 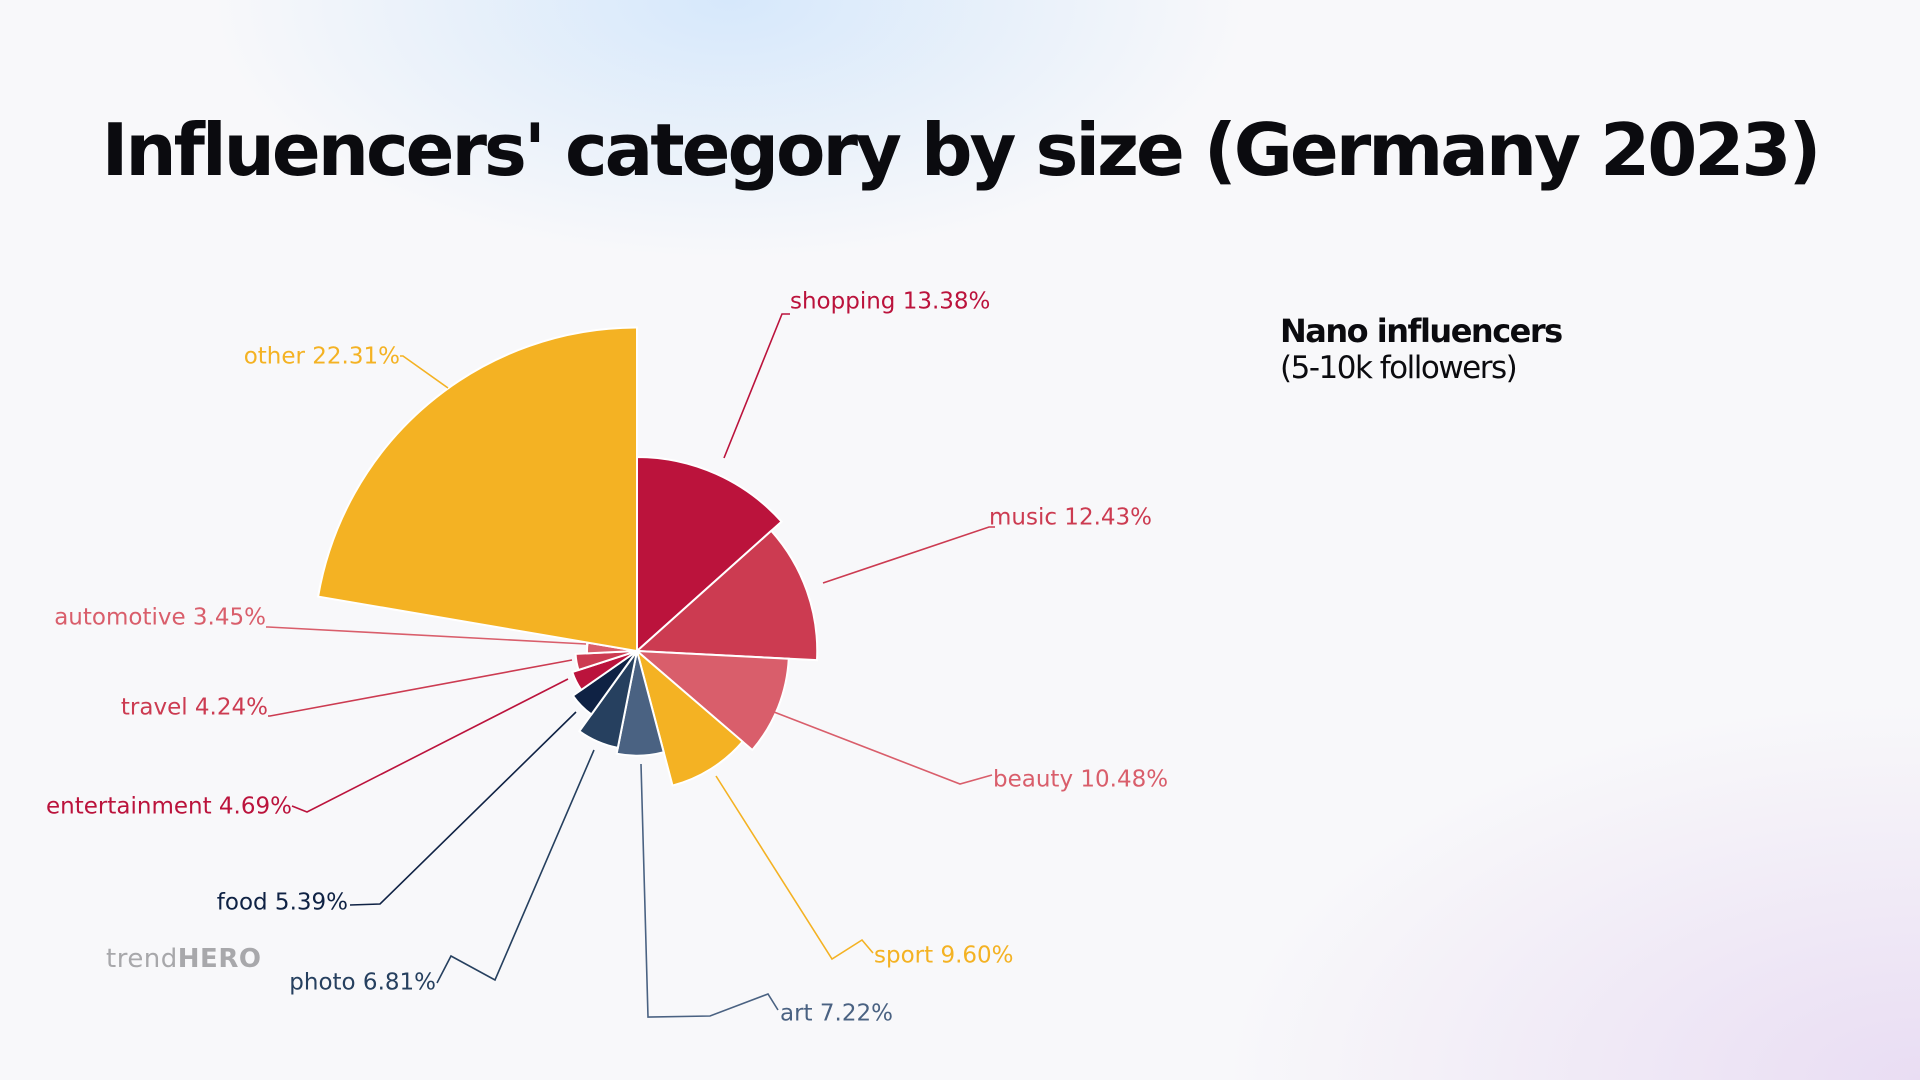 I want to click on leader-line-travel, so click(x=420, y=688).